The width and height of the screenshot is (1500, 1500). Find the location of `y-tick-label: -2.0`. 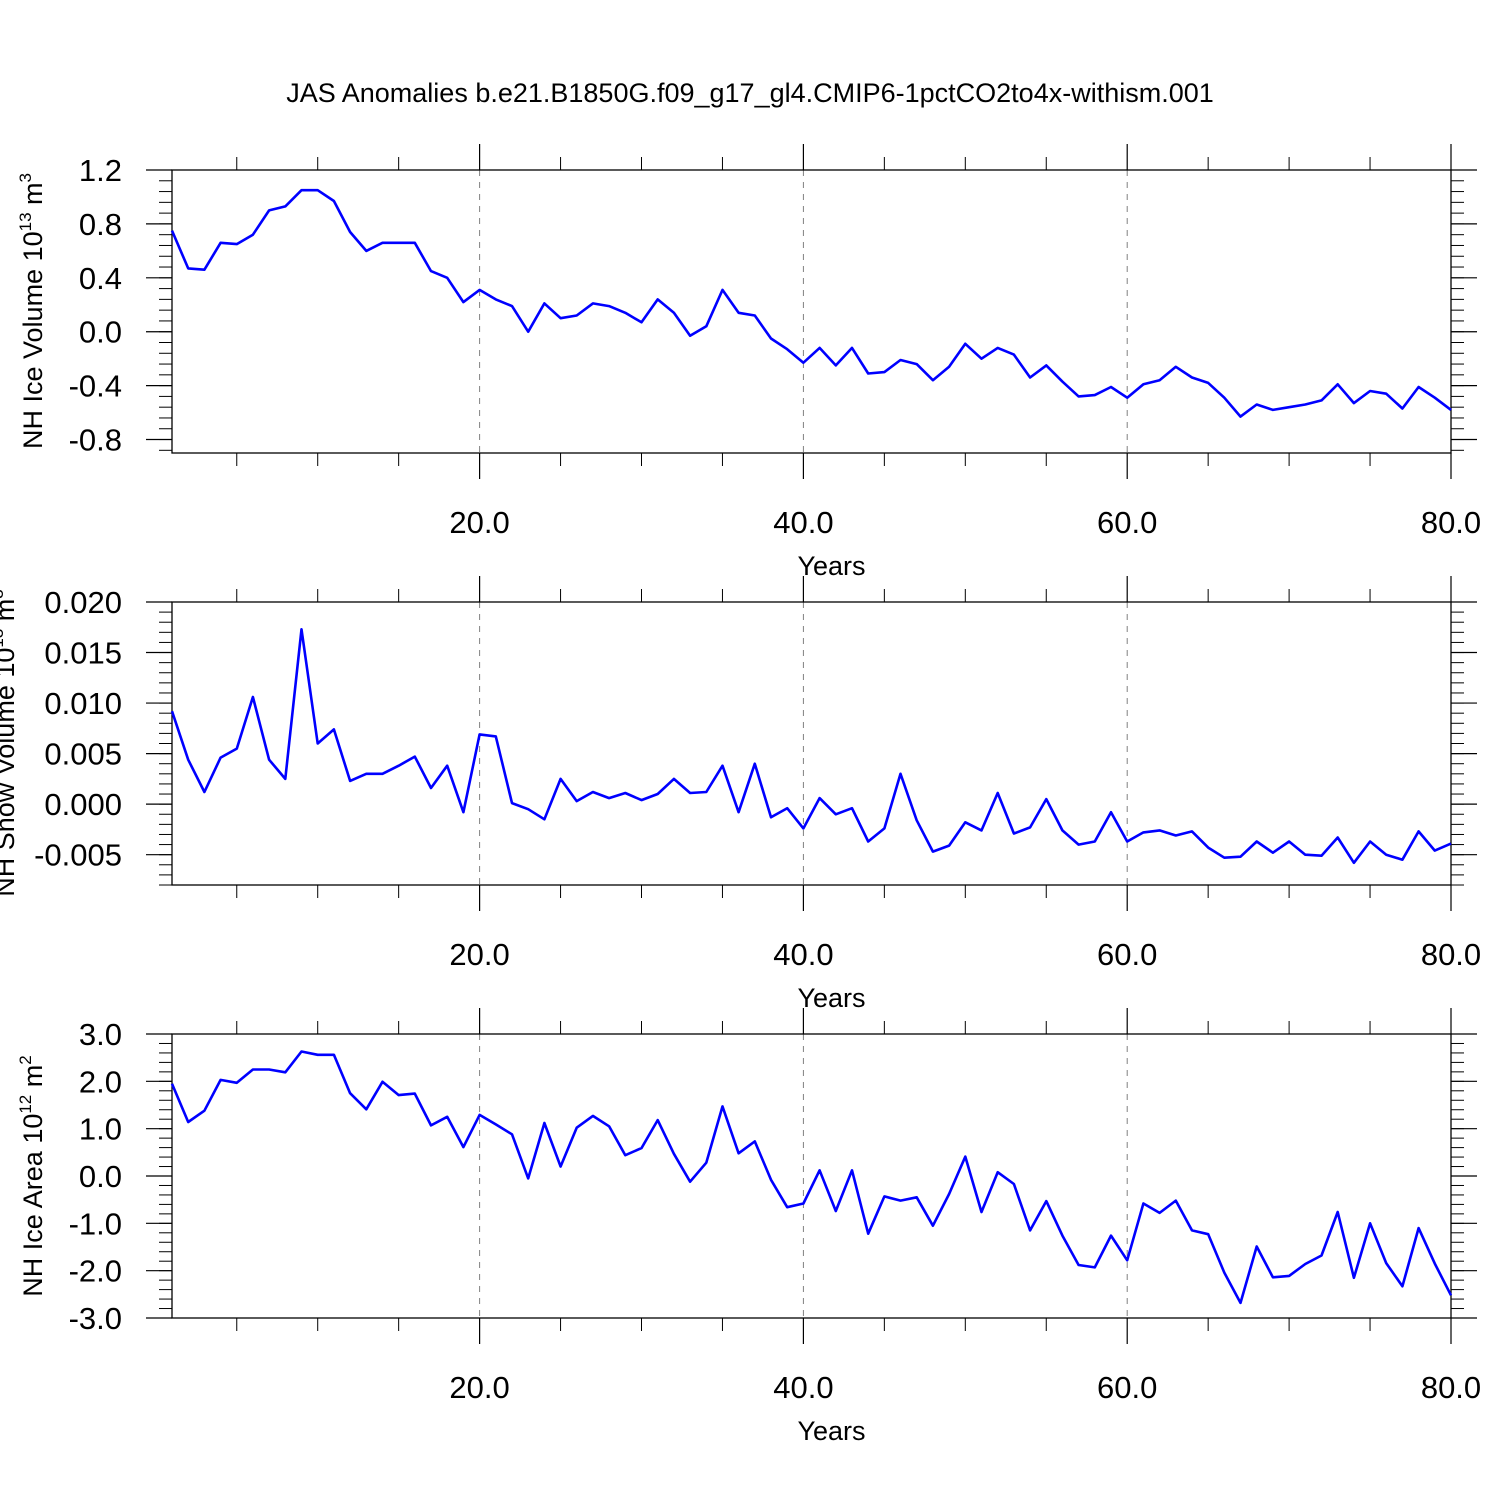

y-tick-label: -2.0 is located at coordinates (95, 1271).